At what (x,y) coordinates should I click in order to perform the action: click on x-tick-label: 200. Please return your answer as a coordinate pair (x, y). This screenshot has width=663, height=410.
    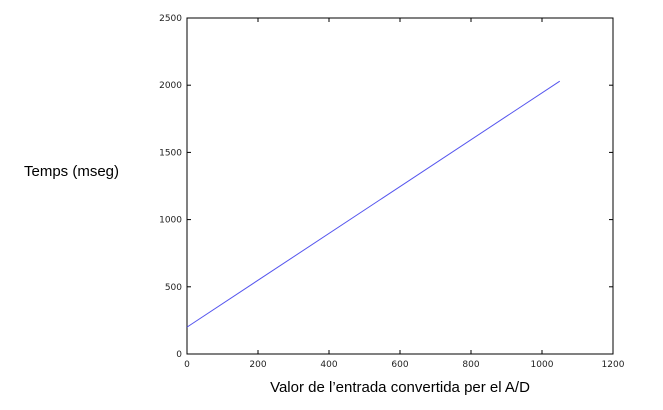
    Looking at the image, I should click on (257, 365).